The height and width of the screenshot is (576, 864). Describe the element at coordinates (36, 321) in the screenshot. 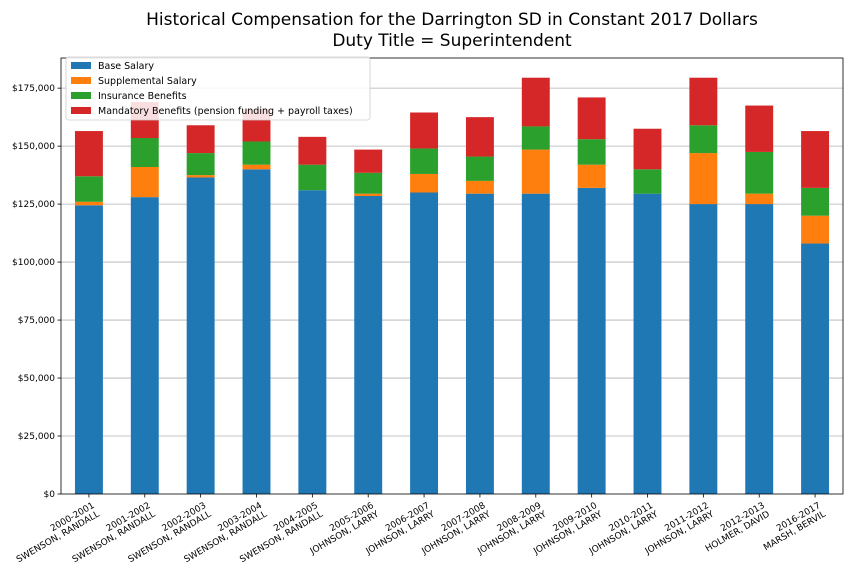

I see `y-tick-label: $75,000` at that location.